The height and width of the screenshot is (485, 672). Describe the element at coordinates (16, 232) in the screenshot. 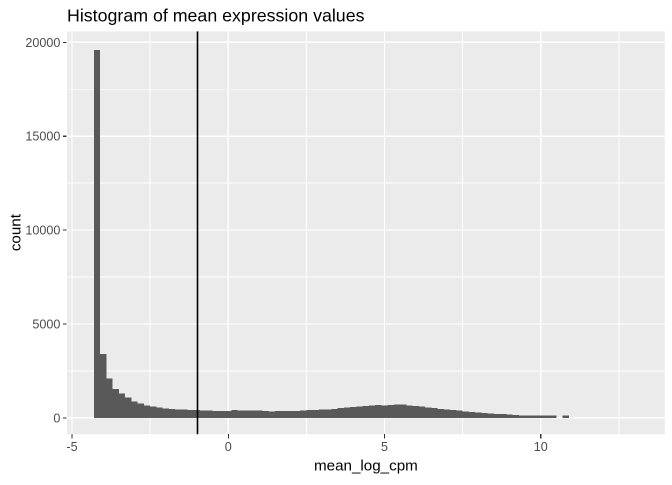

I see `svg-text: count` at that location.